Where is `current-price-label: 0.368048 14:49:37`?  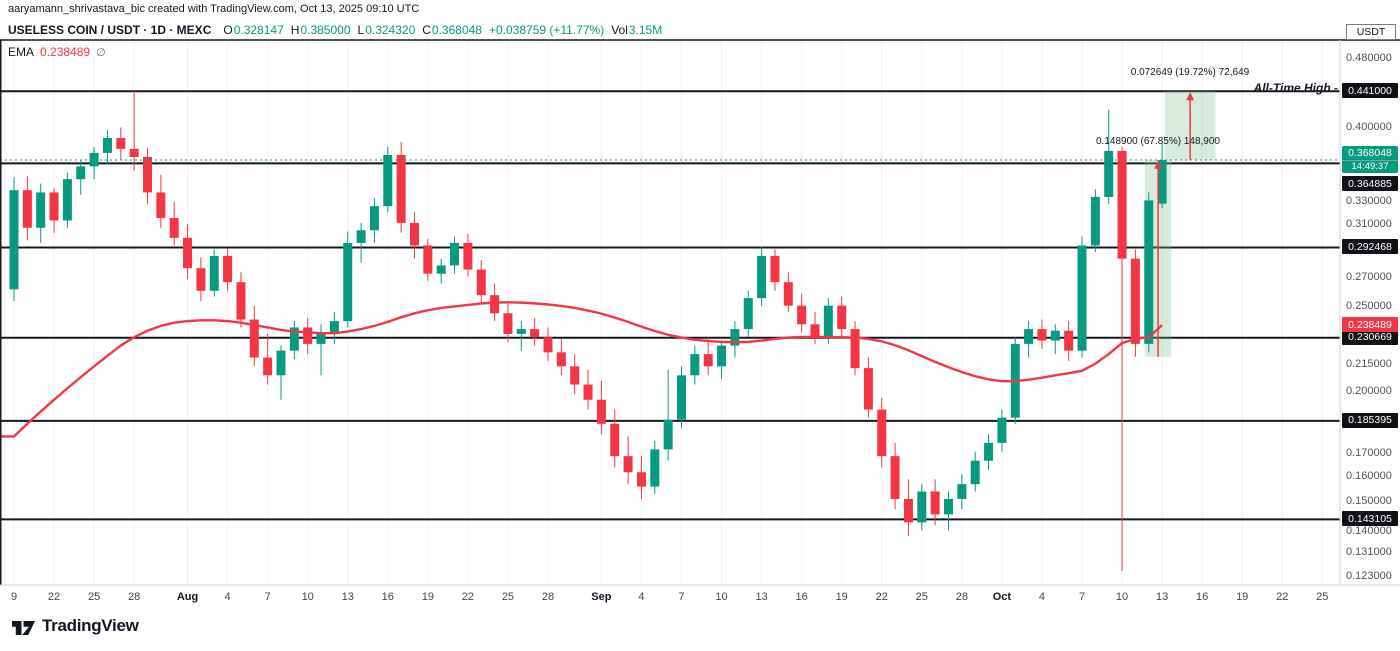 current-price-label: 0.368048 14:49:37 is located at coordinates (1370, 160).